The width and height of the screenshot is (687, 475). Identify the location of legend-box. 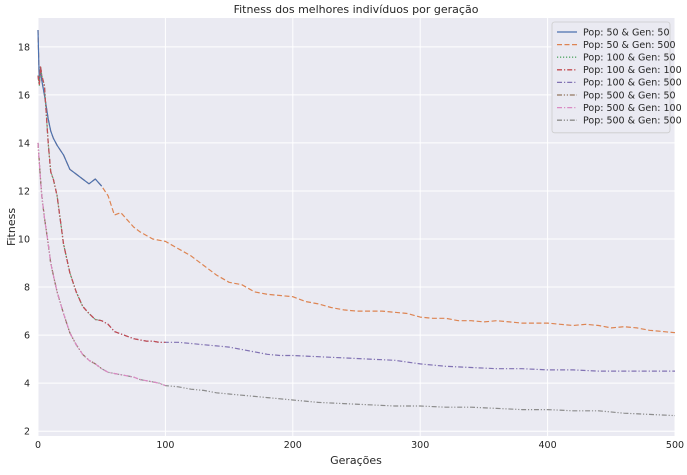
(611, 77).